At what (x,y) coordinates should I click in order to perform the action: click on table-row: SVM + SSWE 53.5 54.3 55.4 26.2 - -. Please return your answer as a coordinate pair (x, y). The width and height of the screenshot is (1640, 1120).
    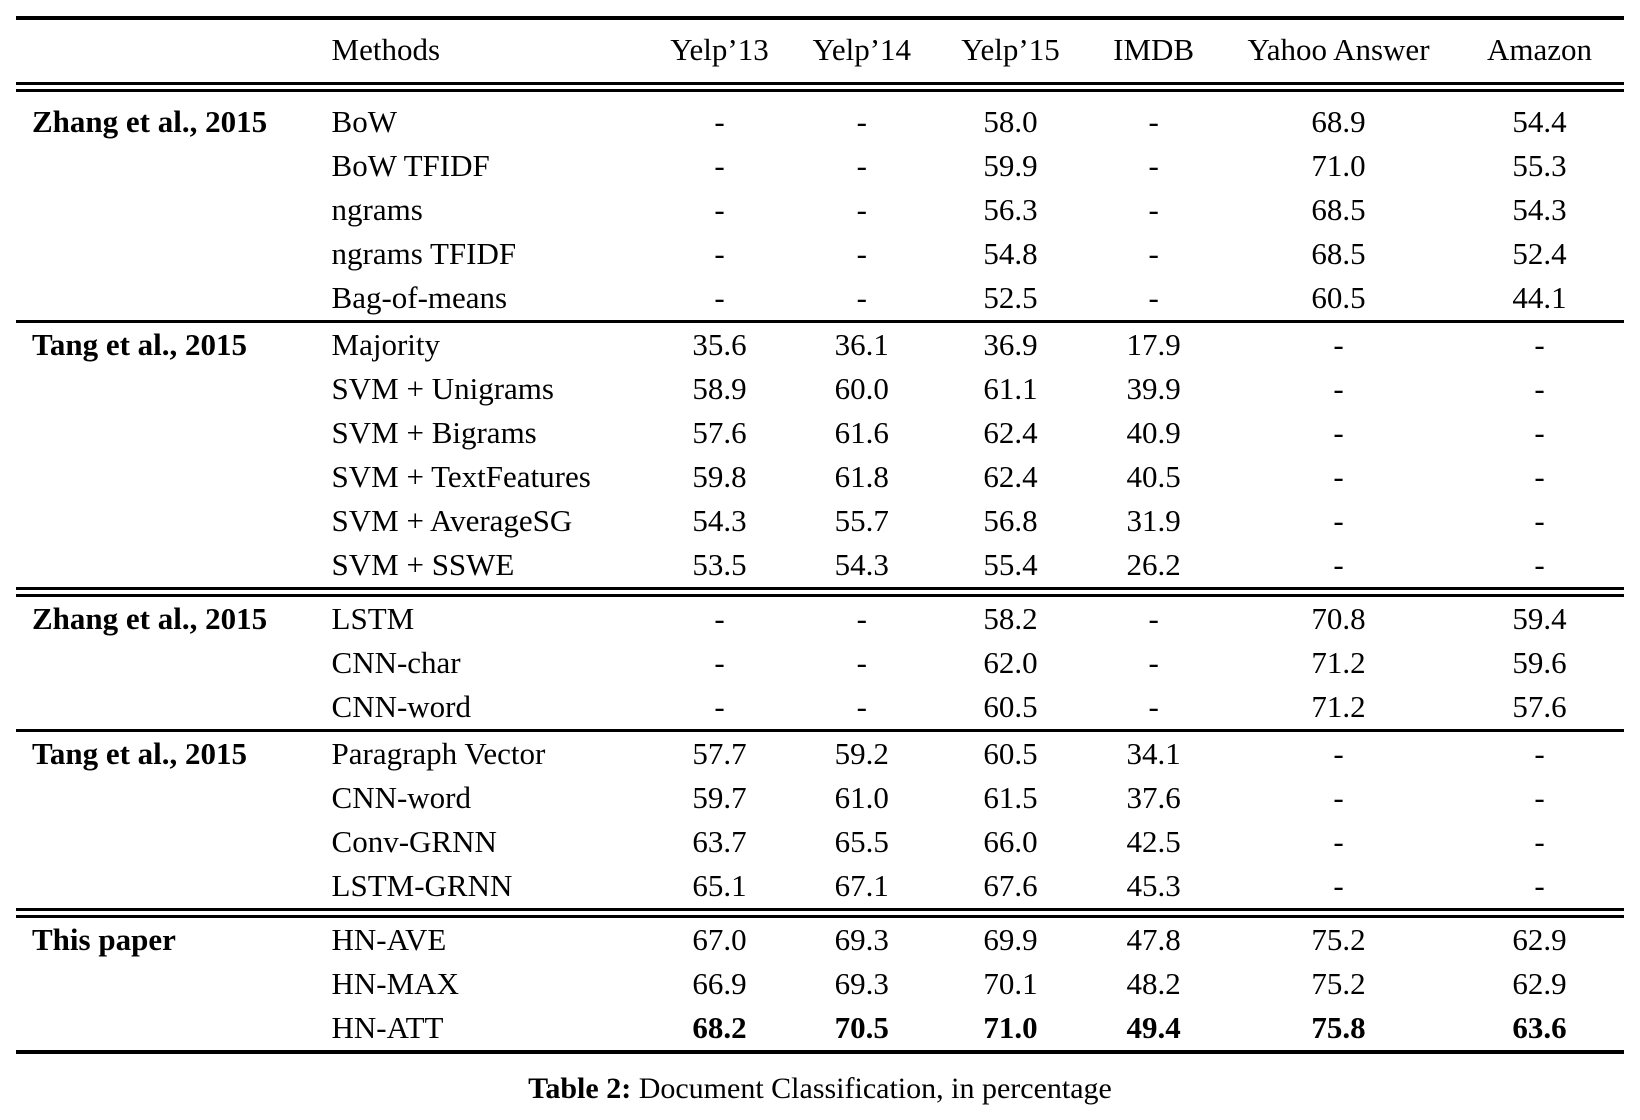
    Looking at the image, I should click on (820, 567).